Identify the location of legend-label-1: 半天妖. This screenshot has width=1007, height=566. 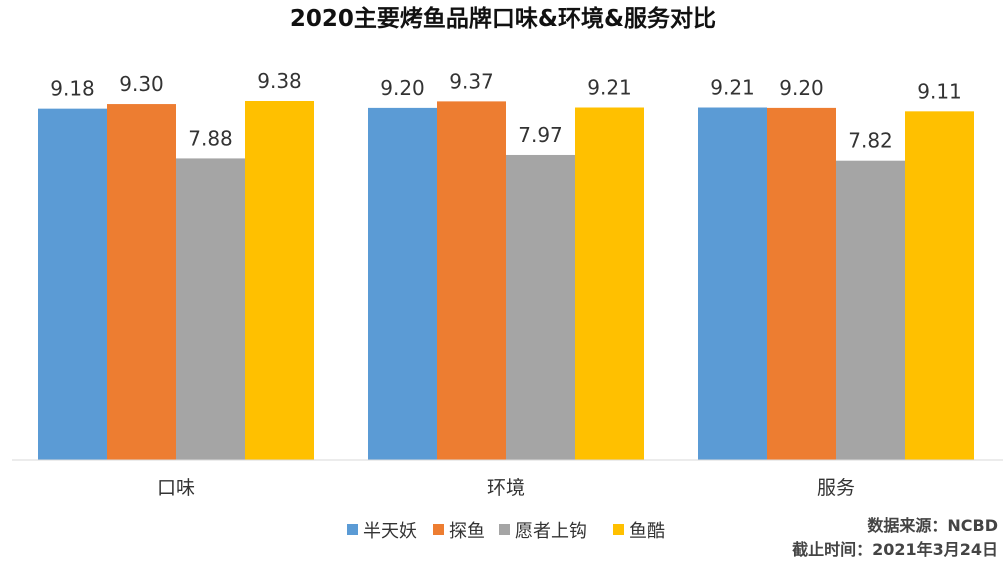
(390, 531).